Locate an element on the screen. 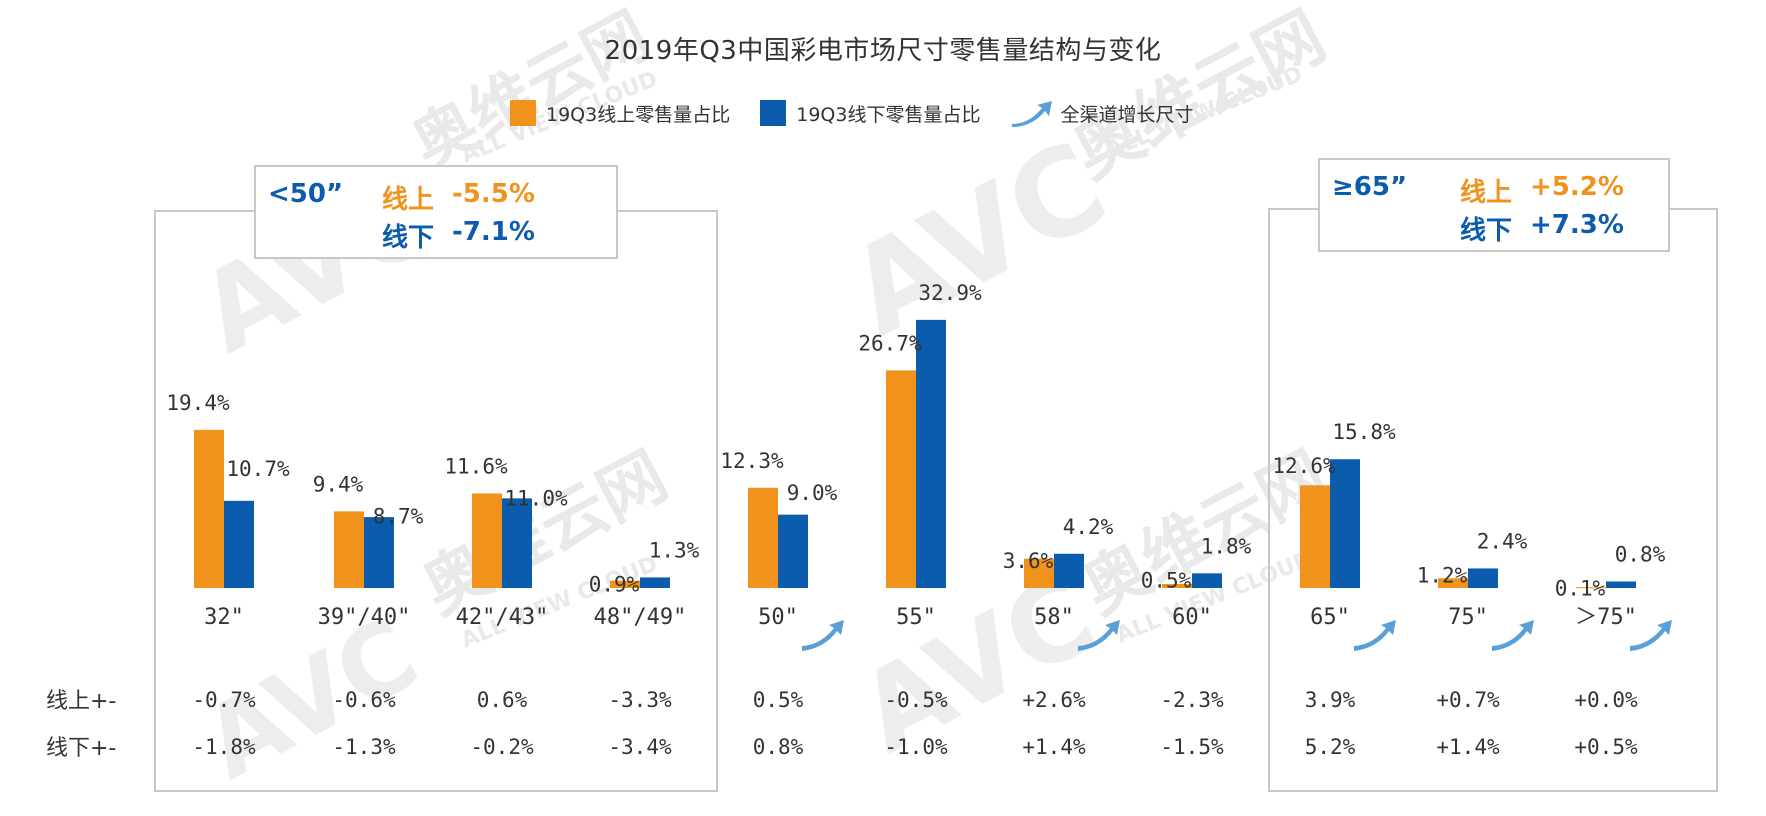  callout-small-size: <50” is located at coordinates (306, 194).